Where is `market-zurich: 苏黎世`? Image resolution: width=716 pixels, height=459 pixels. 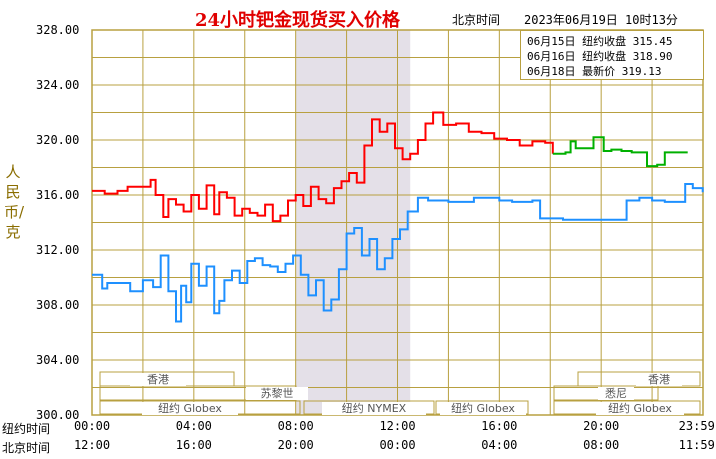 market-zurich: 苏黎世 is located at coordinates (277, 393).